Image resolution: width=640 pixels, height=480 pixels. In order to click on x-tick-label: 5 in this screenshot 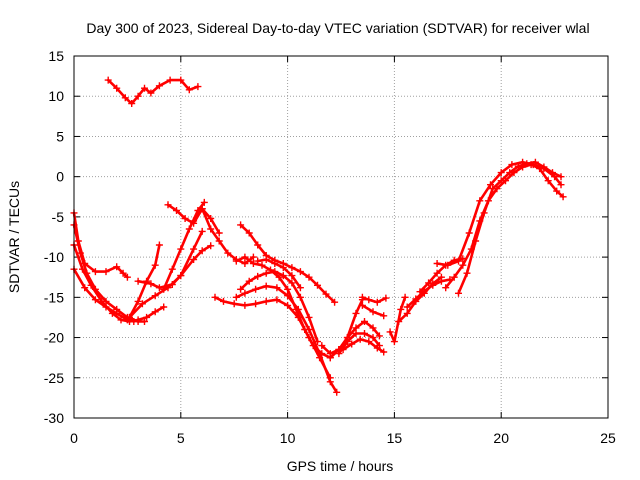, I will do `click(181, 438)`.